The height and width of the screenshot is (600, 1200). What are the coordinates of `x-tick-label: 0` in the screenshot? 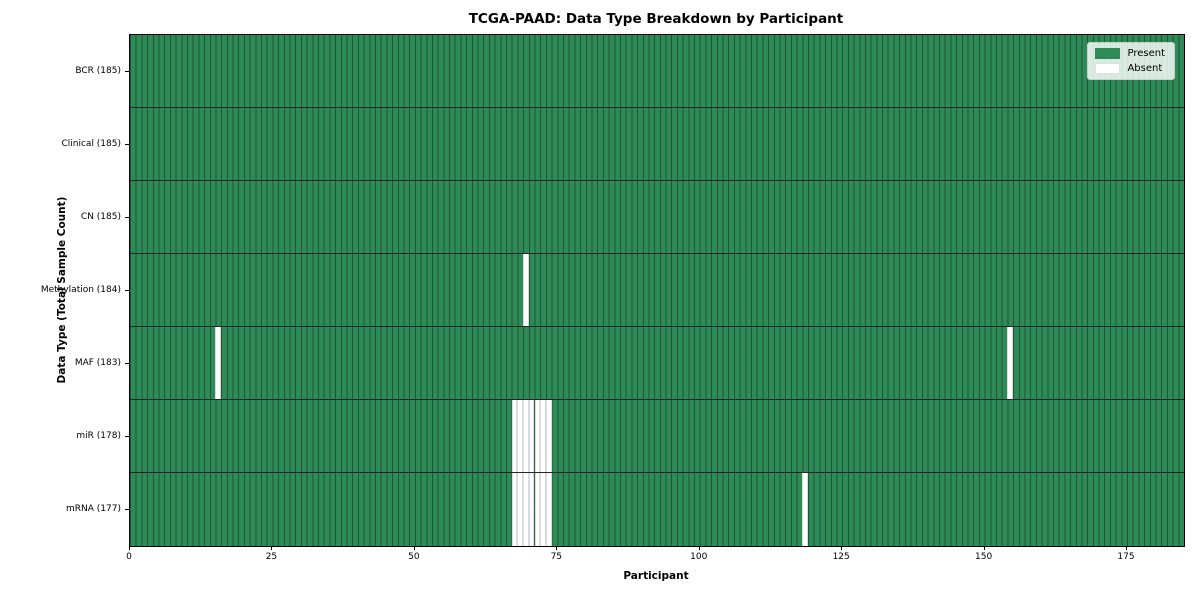 It's located at (129, 557).